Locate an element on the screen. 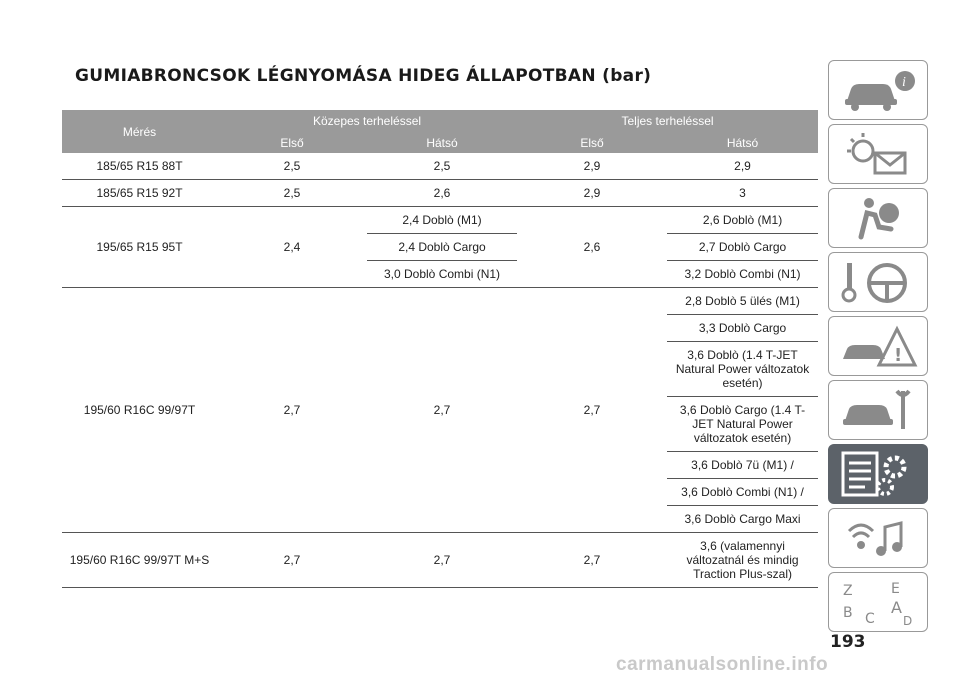 This screenshot has height=683, width=960. cell-t-hatso: 2,6 Doblò (M1) is located at coordinates (743, 220).